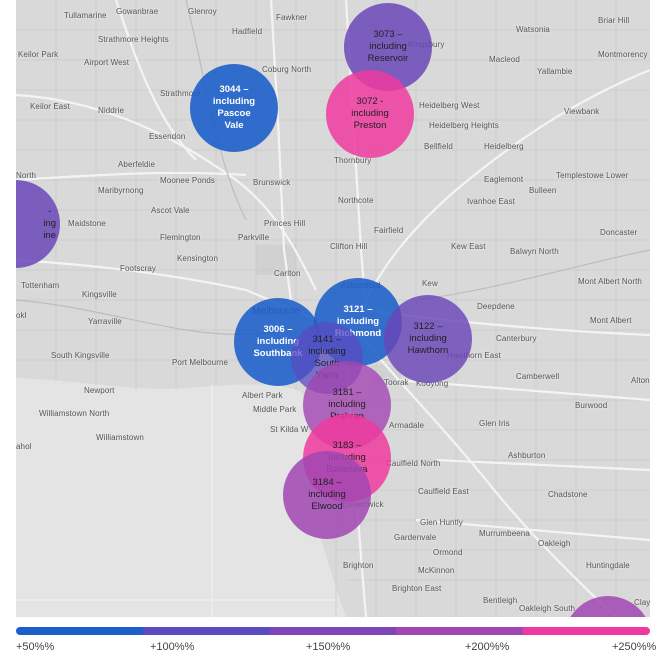 The width and height of the screenshot is (665, 660). What do you see at coordinates (504, 179) in the screenshot?
I see `place-label: Eaglemont` at bounding box center [504, 179].